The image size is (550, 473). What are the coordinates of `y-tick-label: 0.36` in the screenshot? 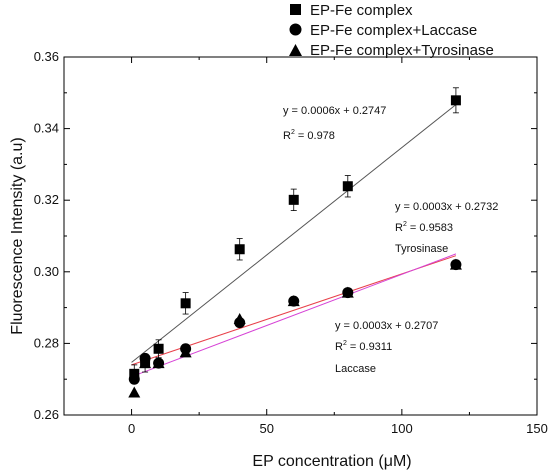 It's located at (46, 56).